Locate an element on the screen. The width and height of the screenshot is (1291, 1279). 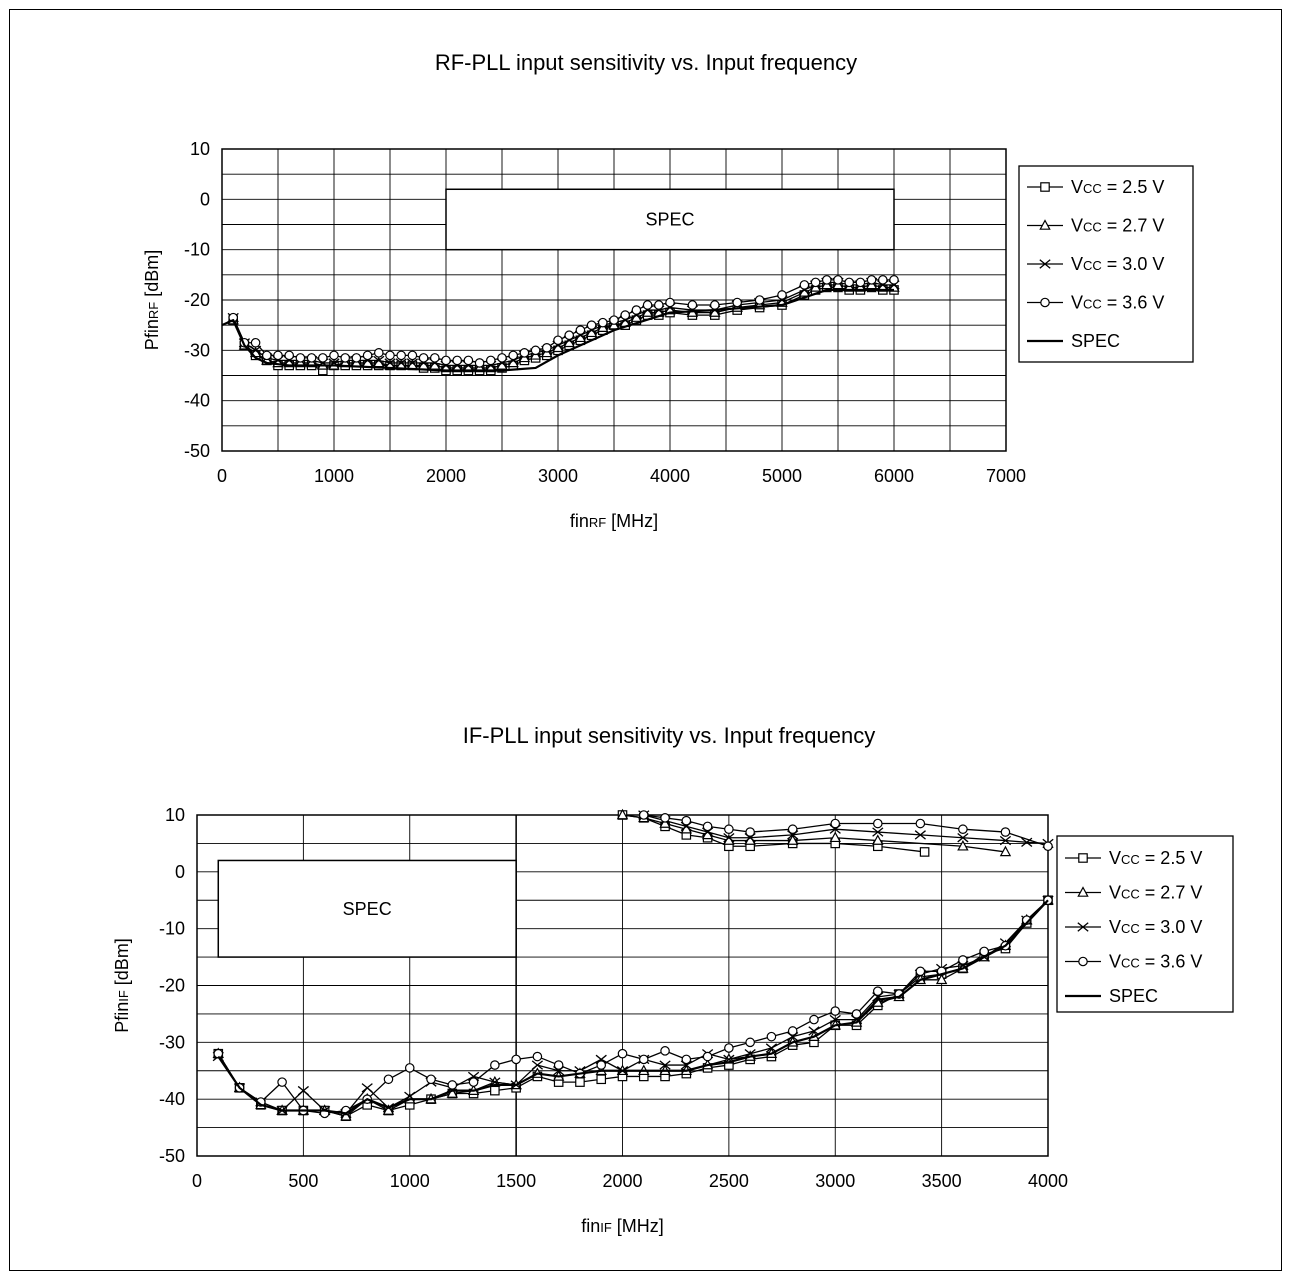
x-tick-label: 1500 is located at coordinates (516, 1181).